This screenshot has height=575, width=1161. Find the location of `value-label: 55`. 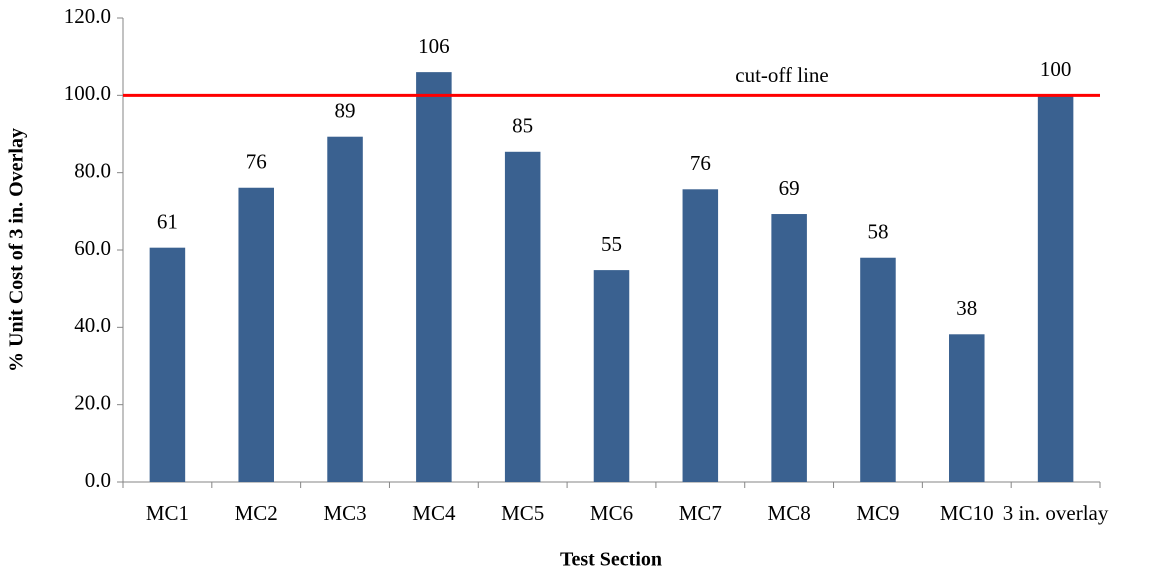

value-label: 55 is located at coordinates (611, 244).